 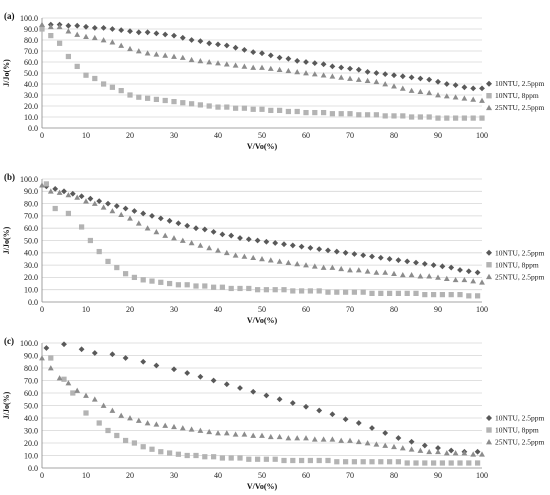 I want to click on x-axis-title: V/Vo(%), so click(x=262, y=486).